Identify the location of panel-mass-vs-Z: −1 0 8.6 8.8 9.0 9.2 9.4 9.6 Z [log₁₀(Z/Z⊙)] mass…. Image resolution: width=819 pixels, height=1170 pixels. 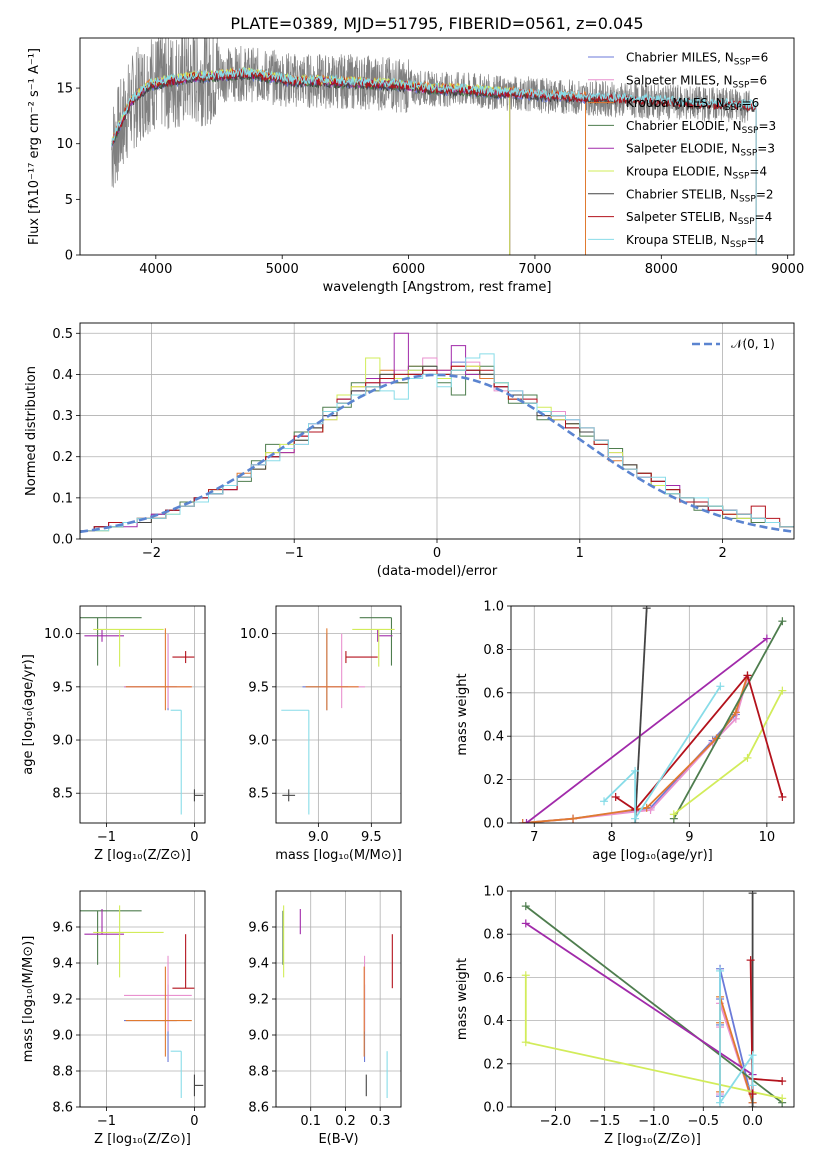
(113, 1018).